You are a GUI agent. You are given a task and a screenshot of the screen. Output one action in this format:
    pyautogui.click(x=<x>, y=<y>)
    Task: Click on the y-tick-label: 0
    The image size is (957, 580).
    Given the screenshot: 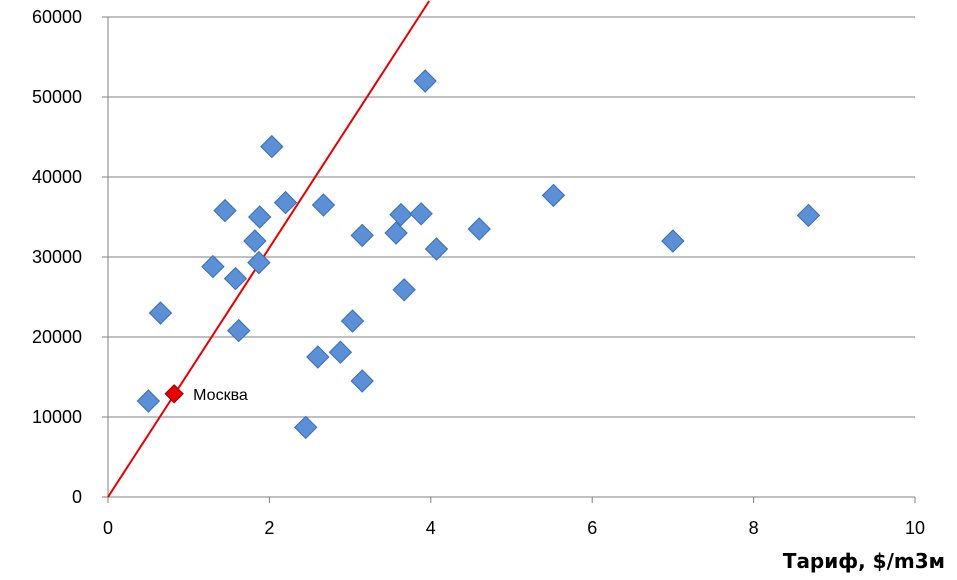 What is the action you would take?
    pyautogui.click(x=77, y=497)
    